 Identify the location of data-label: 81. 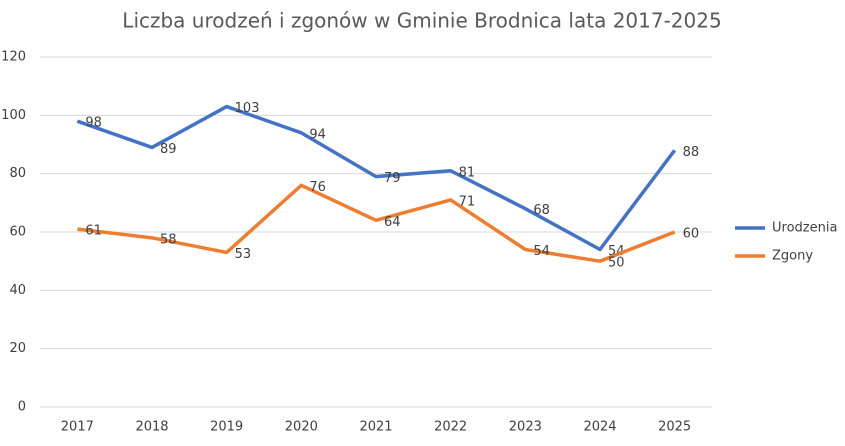
(467, 172).